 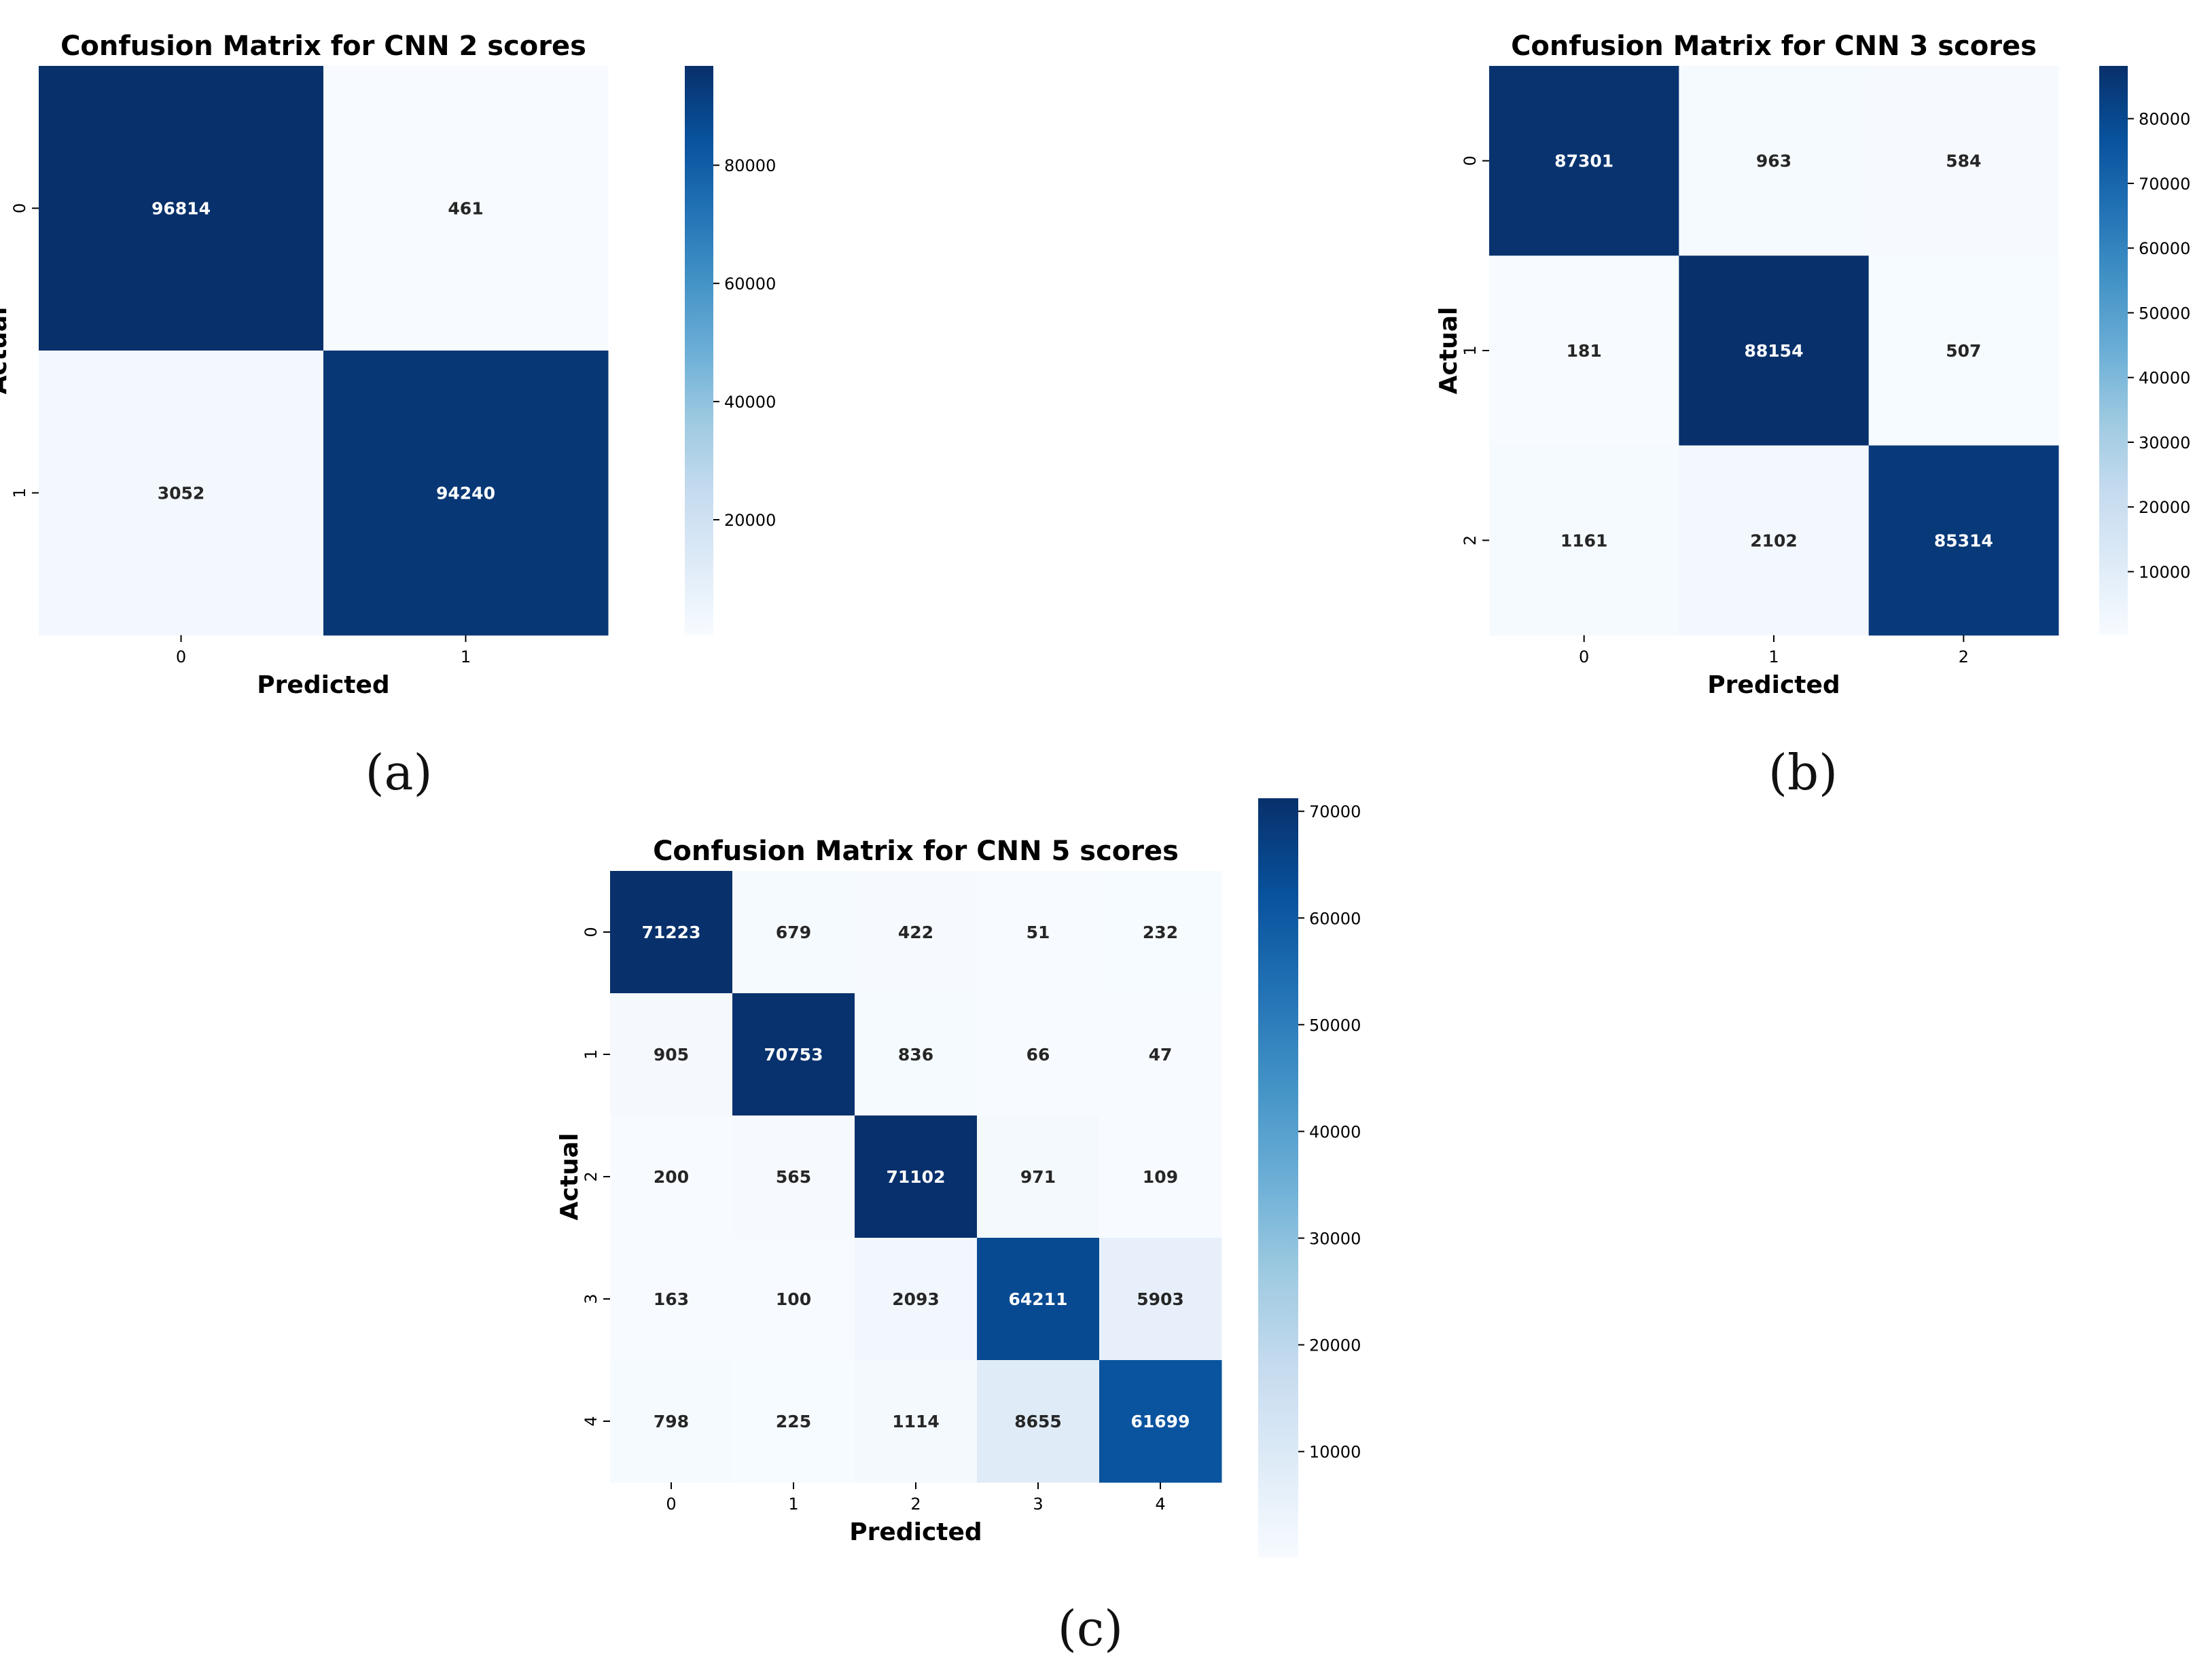 I want to click on cell-label-r1-c2: 836, so click(x=915, y=1055).